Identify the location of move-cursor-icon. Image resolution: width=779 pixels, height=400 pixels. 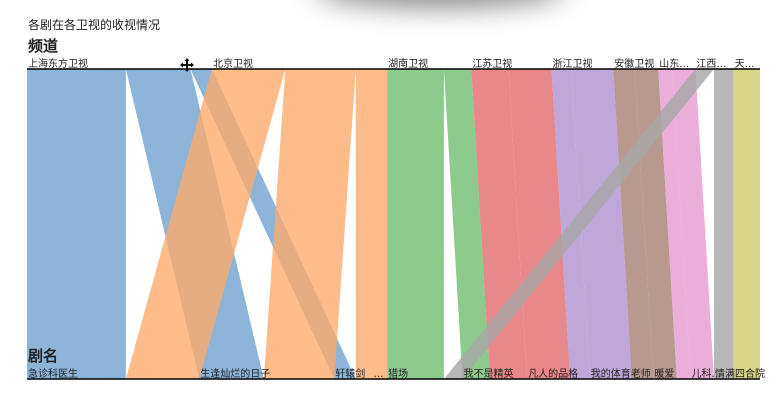
(187, 65).